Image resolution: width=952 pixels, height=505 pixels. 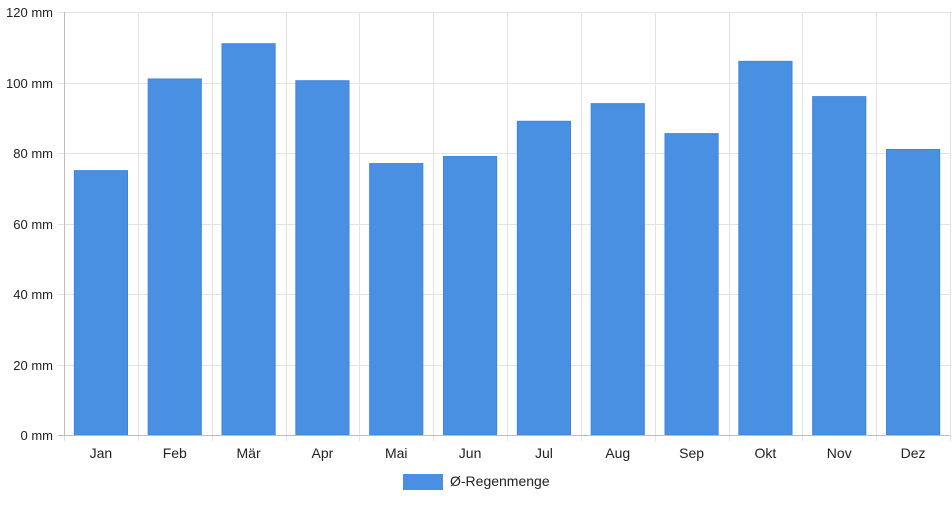 What do you see at coordinates (543, 278) in the screenshot?
I see `bar-jul` at bounding box center [543, 278].